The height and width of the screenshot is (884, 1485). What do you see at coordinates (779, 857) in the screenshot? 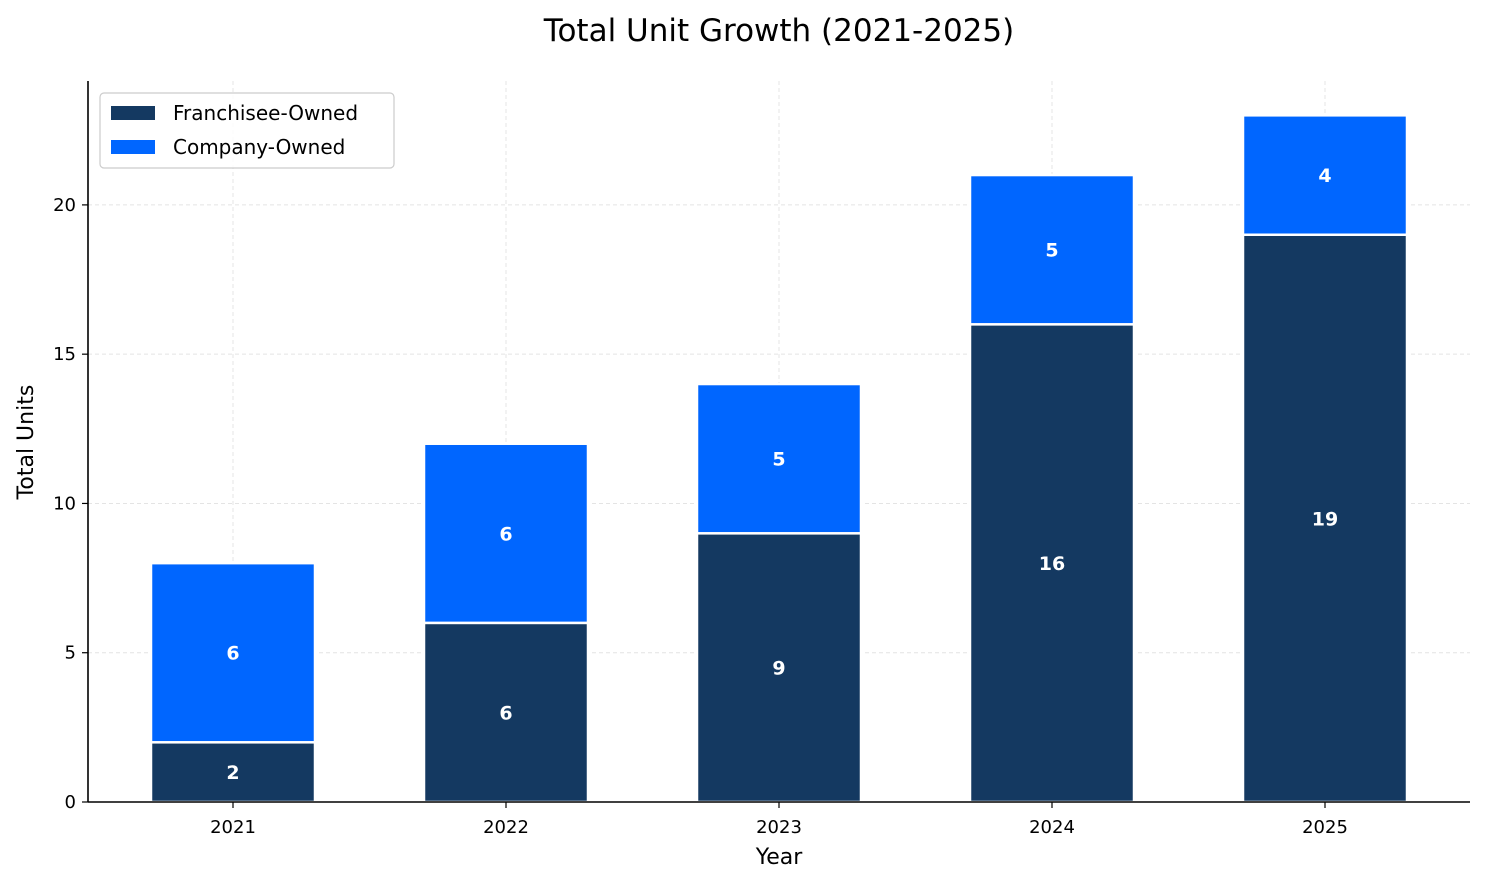
I see `x-axis-label: Year` at bounding box center [779, 857].